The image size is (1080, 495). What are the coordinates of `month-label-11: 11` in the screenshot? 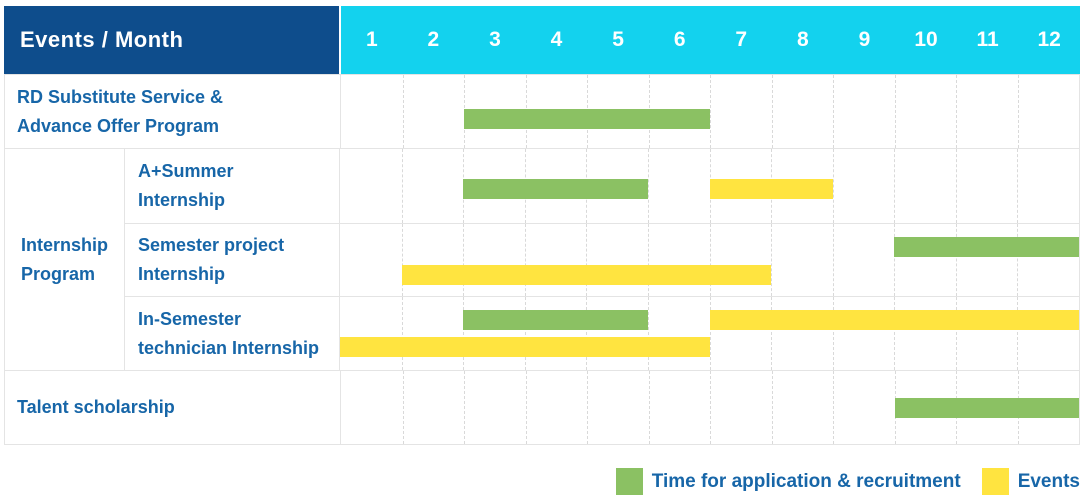 It's located at (987, 39).